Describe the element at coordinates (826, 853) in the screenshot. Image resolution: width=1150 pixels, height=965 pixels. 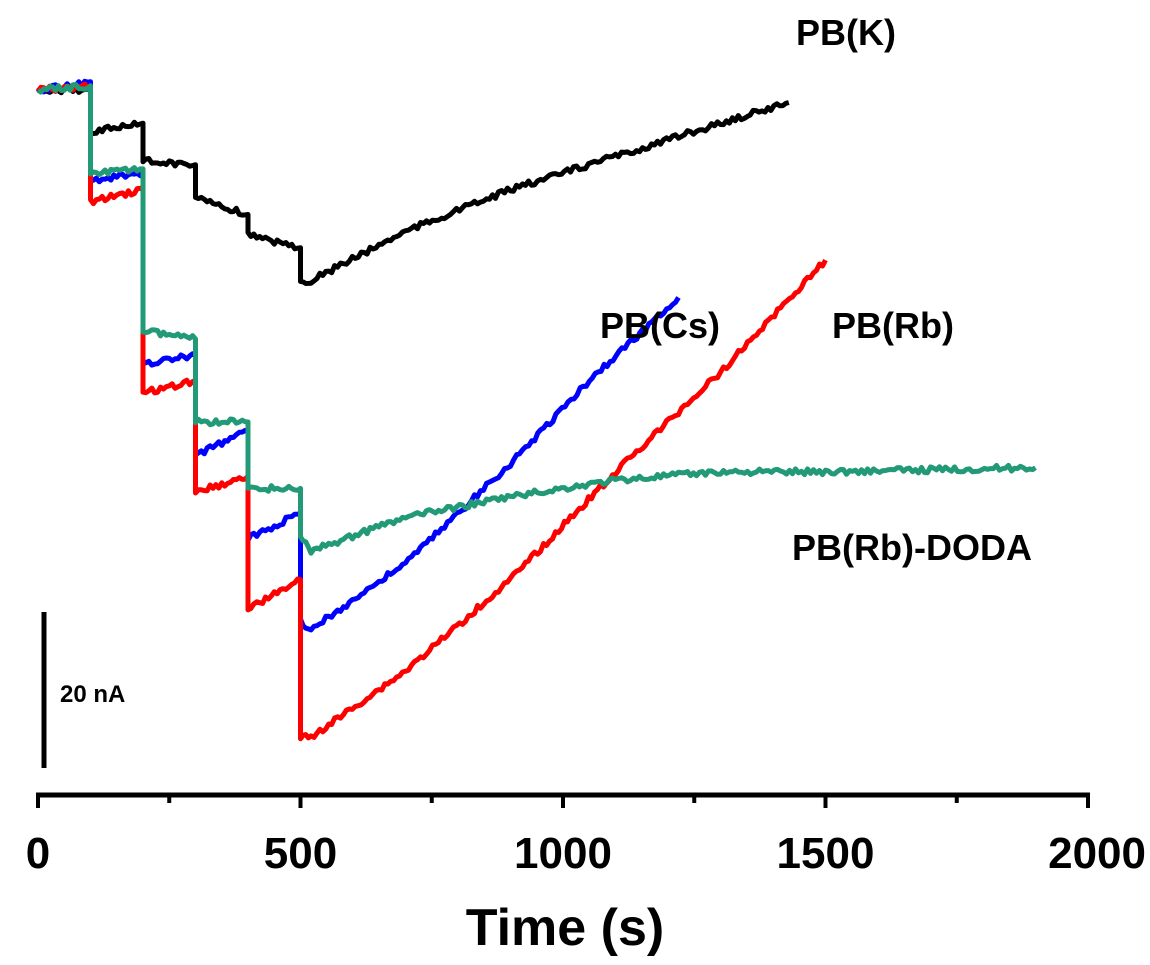
I see `x-tick-label: 1500` at that location.